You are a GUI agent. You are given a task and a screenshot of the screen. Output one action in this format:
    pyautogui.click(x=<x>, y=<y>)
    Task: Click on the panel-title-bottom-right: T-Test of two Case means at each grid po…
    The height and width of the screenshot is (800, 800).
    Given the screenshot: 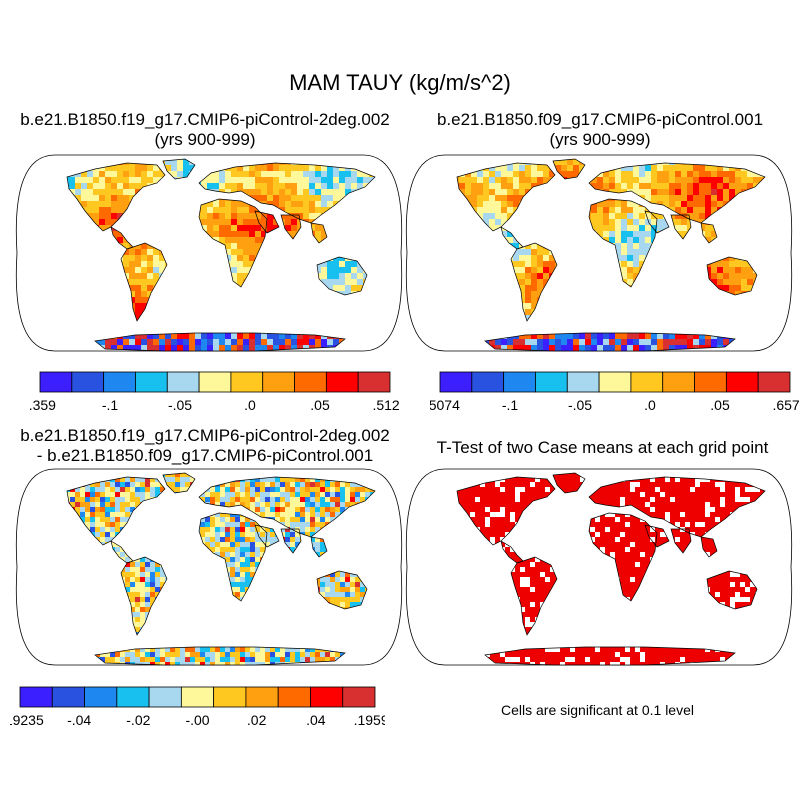 What is the action you would take?
    pyautogui.click(x=602, y=447)
    